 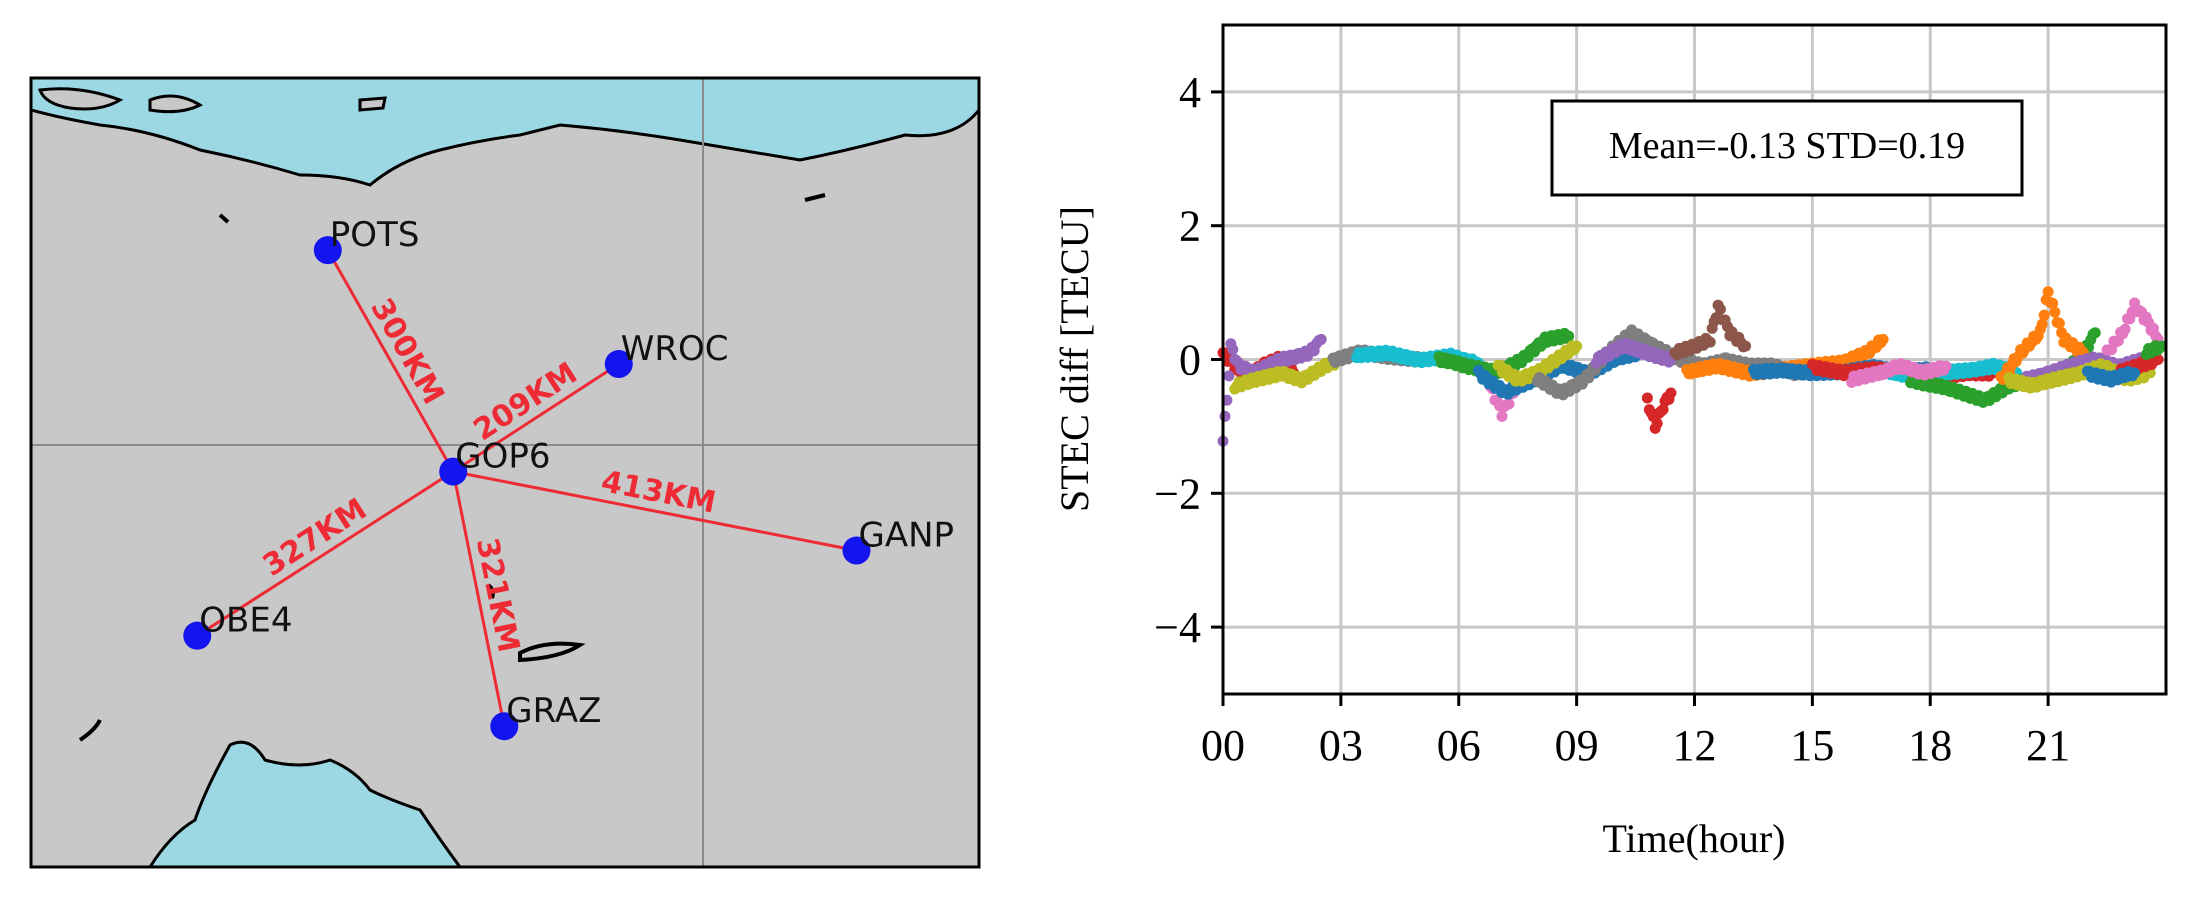 I want to click on x-axis-label: Time(hour), so click(x=1694, y=838).